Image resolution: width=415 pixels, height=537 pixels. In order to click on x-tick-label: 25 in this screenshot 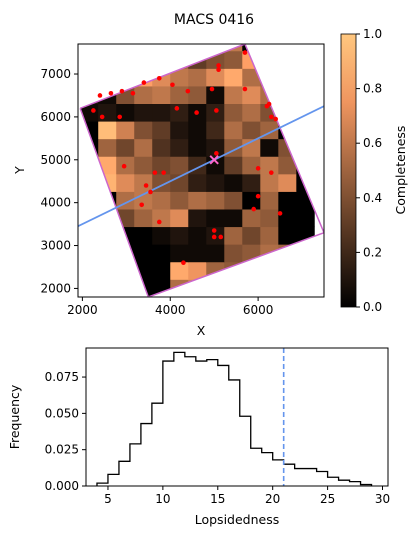, I will do `click(327, 499)`.